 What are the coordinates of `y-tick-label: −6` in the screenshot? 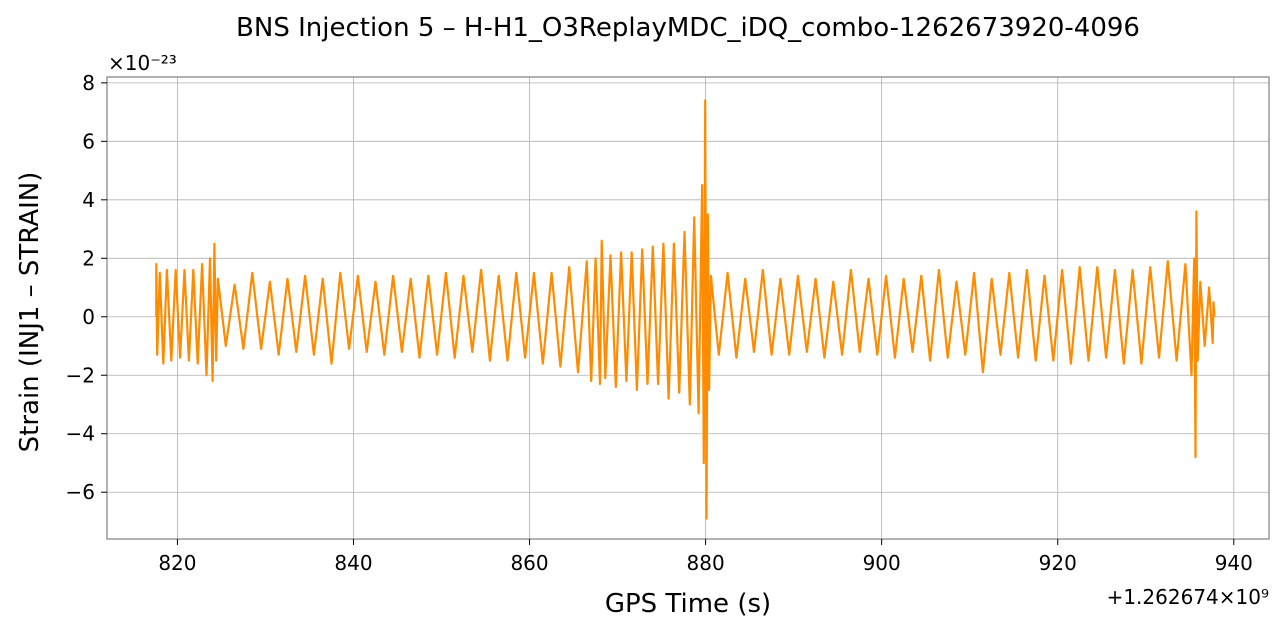 It's located at (80, 492).